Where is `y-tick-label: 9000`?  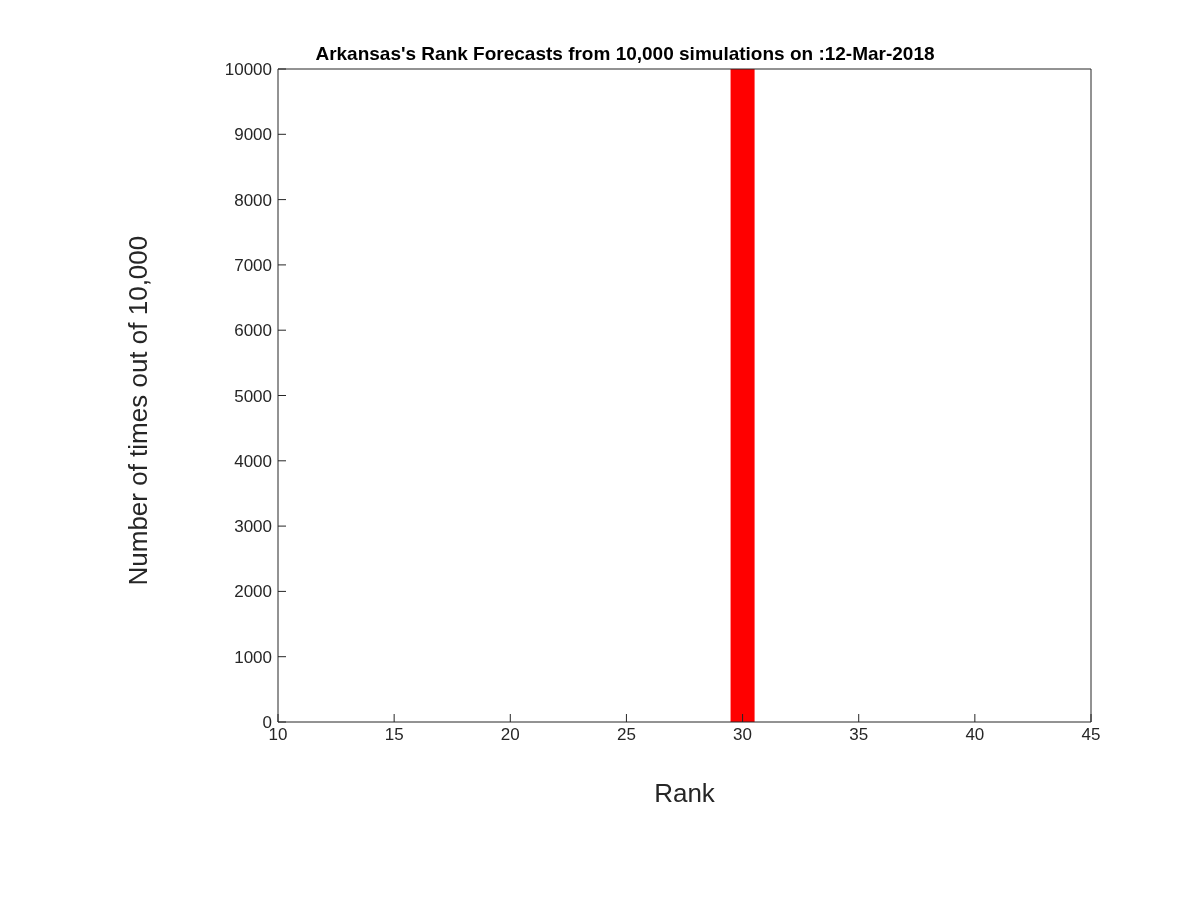
y-tick-label: 9000 is located at coordinates (253, 135).